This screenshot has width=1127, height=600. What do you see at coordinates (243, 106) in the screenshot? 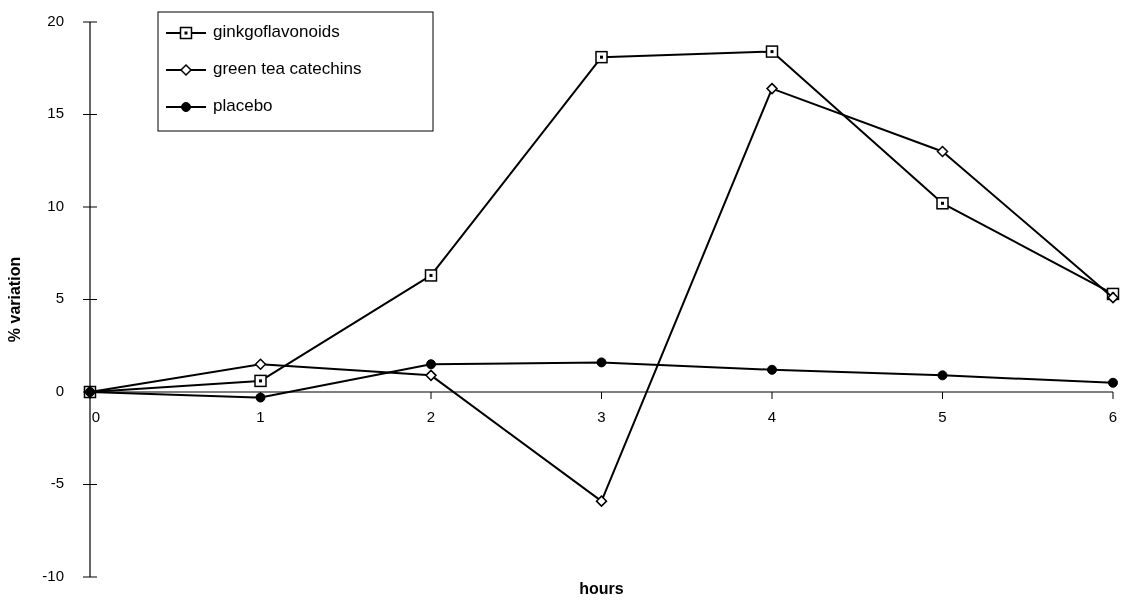
I see `legend-label: placebo` at bounding box center [243, 106].